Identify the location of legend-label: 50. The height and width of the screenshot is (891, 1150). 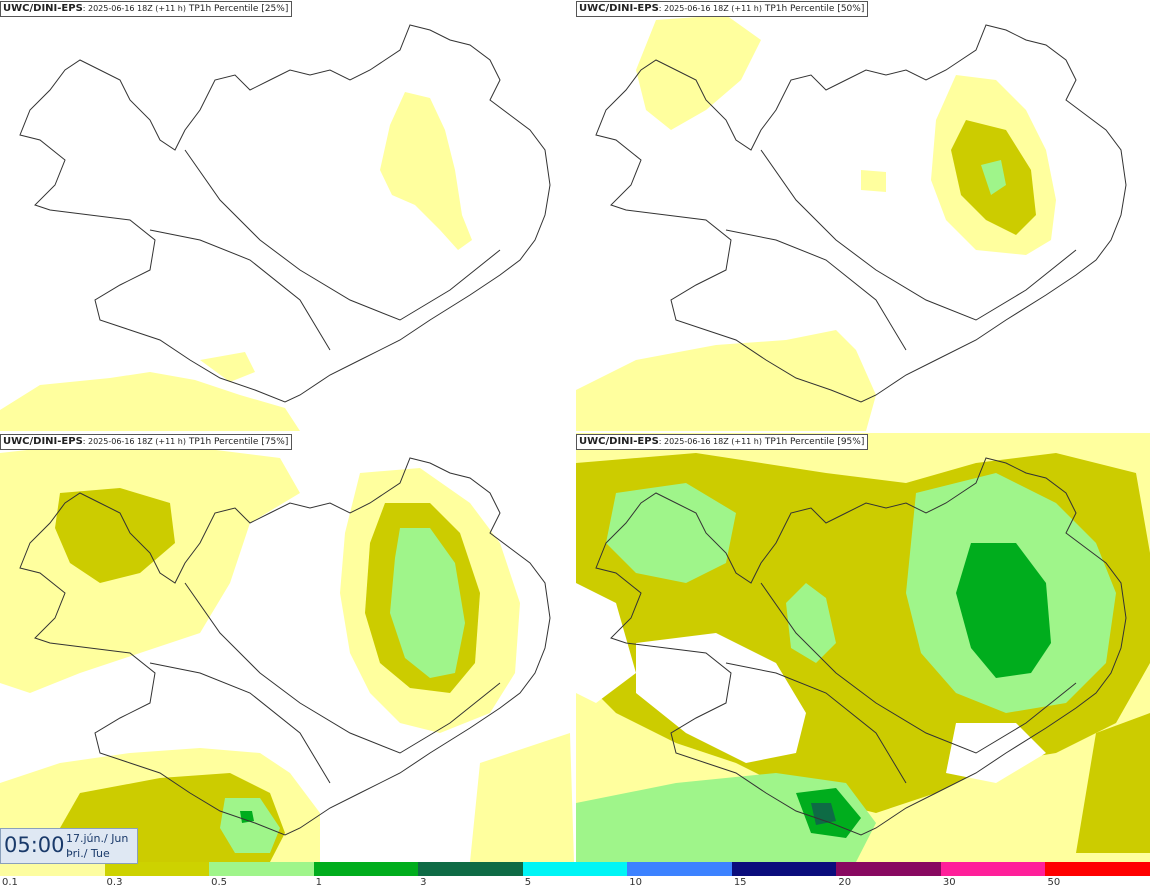
(1054, 882).